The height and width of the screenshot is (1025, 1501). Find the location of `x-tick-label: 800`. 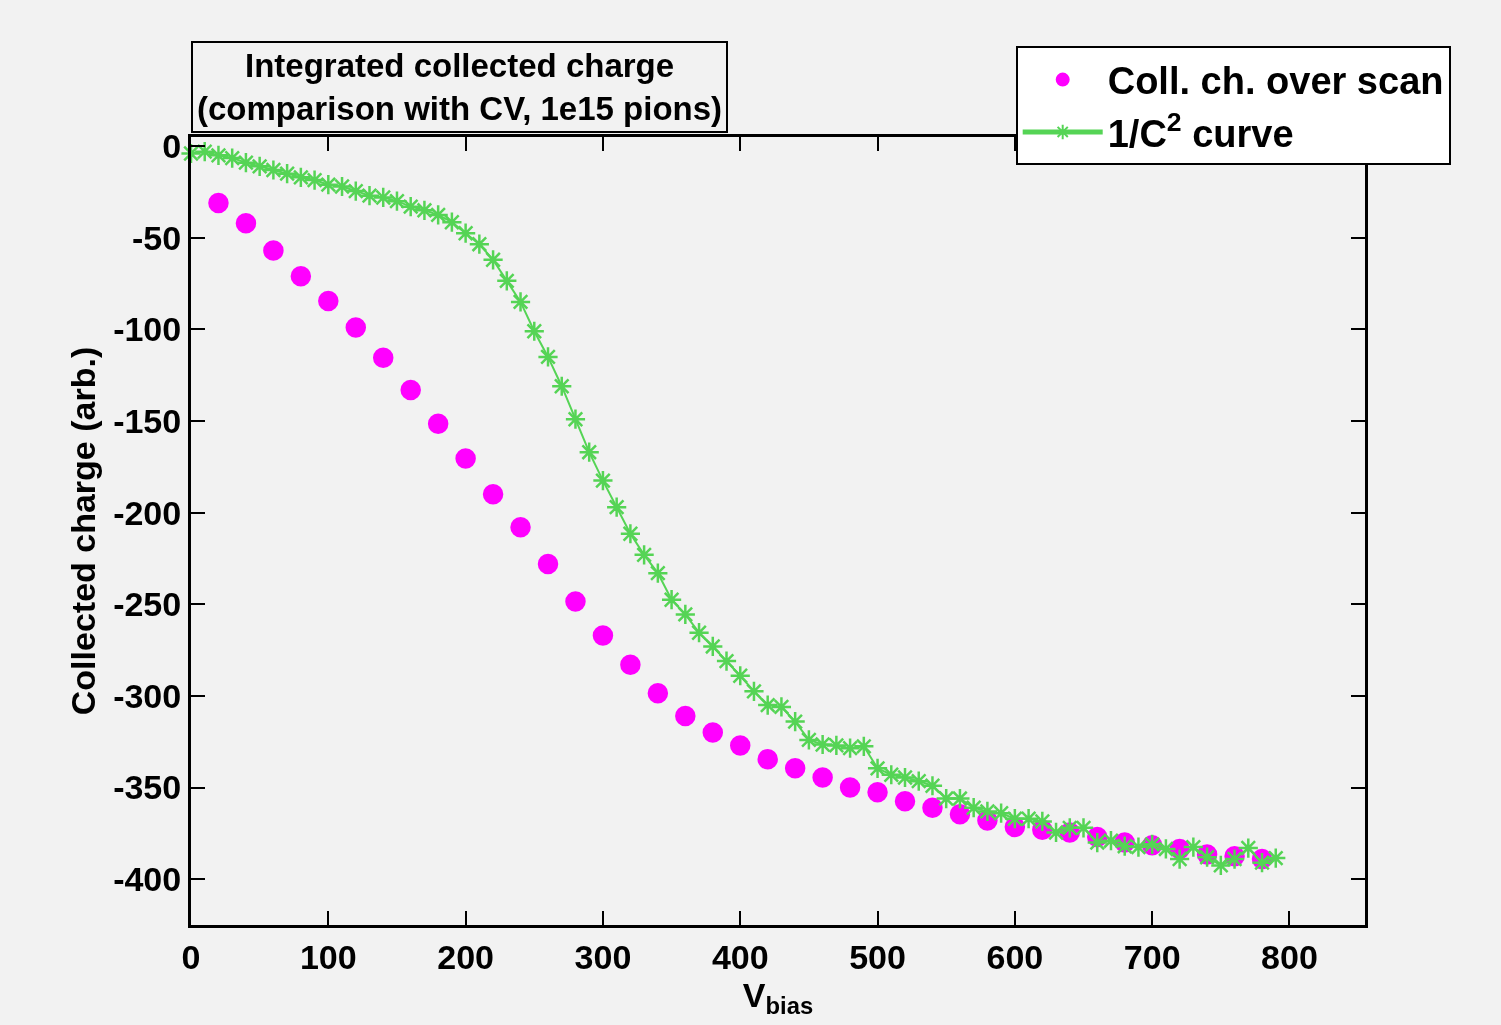

x-tick-label: 800 is located at coordinates (1289, 956).